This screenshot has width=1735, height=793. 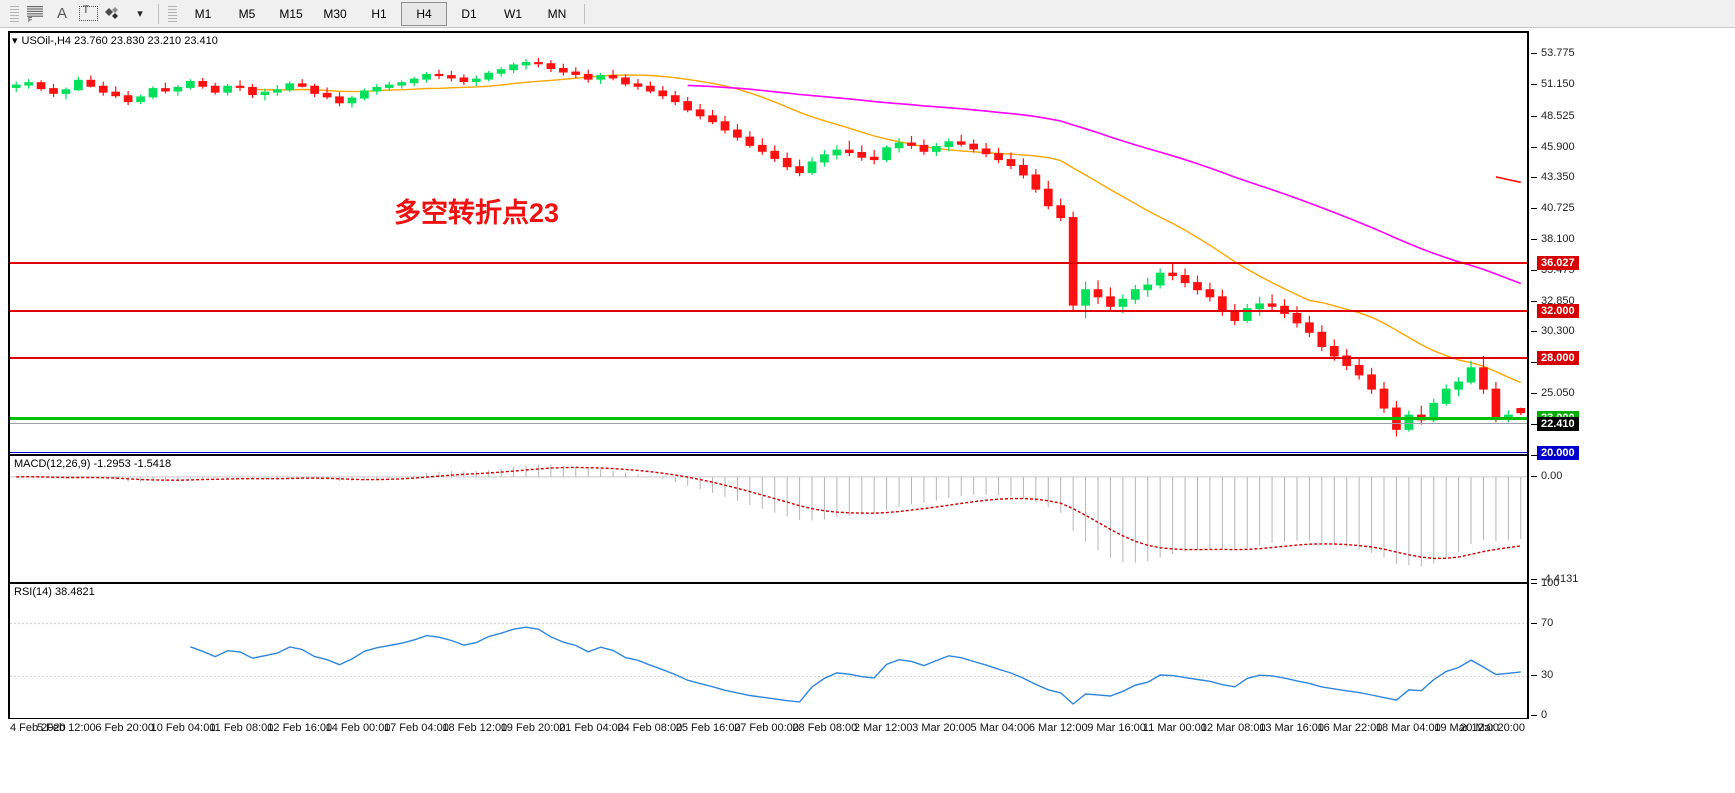 What do you see at coordinates (183, 728) in the screenshot?
I see `time-axis-label: 10 Feb 04:00` at bounding box center [183, 728].